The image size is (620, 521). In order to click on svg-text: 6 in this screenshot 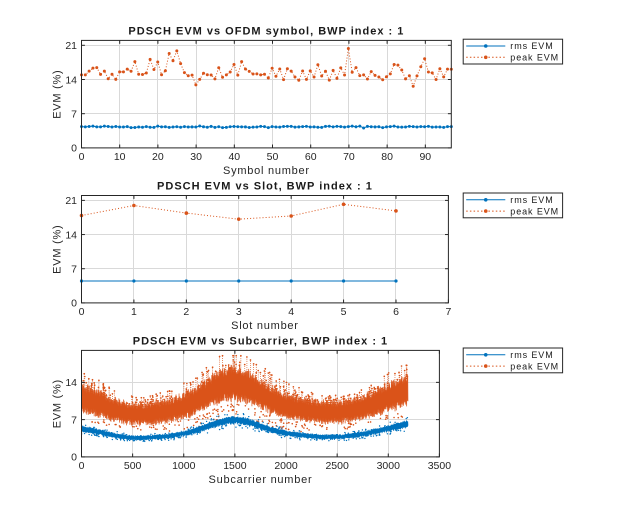, I will do `click(396, 312)`.